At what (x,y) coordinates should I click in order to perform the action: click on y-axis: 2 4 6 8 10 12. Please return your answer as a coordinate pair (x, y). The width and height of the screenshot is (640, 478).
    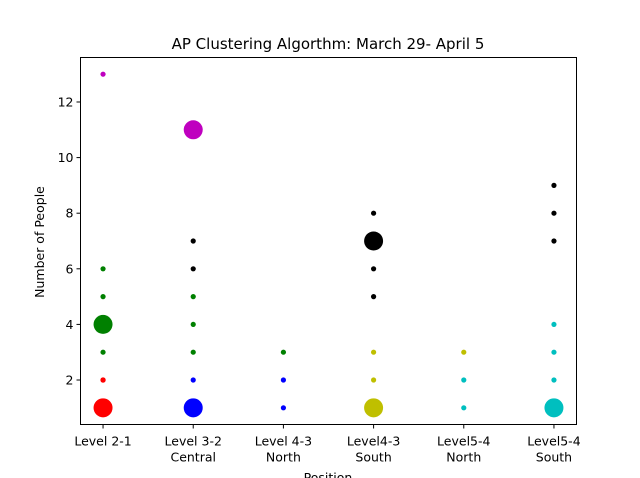
    Looking at the image, I should click on (69, 241).